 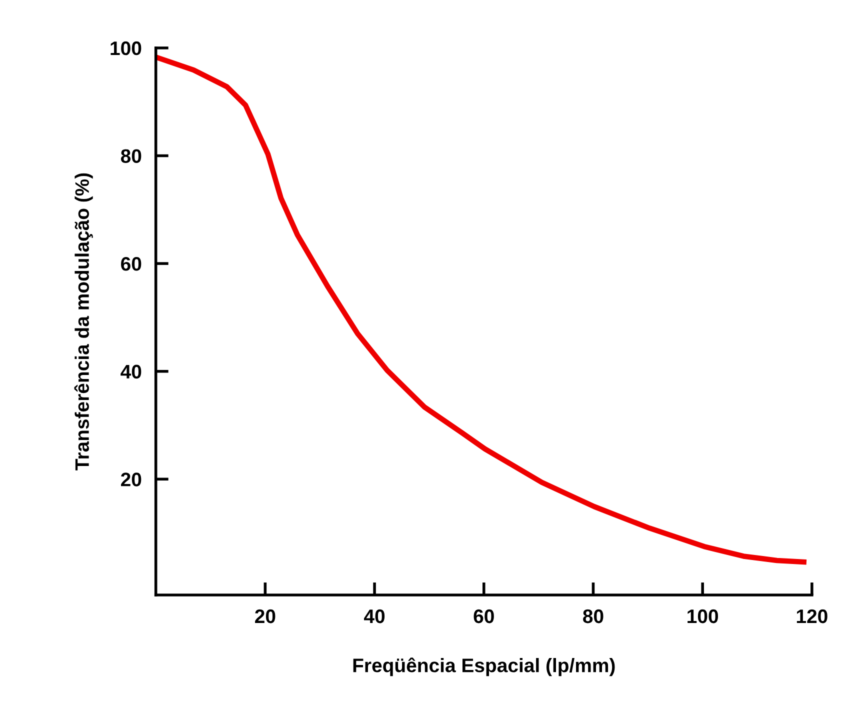 I want to click on y-tick-label: 40, so click(x=131, y=371).